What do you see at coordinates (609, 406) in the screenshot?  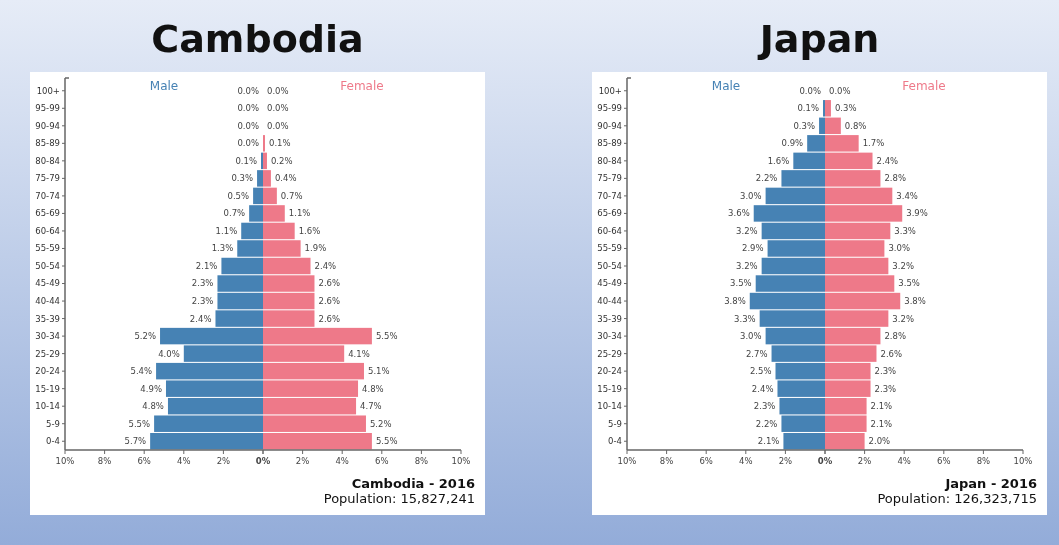 I see `y-tick-label: 10-14` at bounding box center [609, 406].